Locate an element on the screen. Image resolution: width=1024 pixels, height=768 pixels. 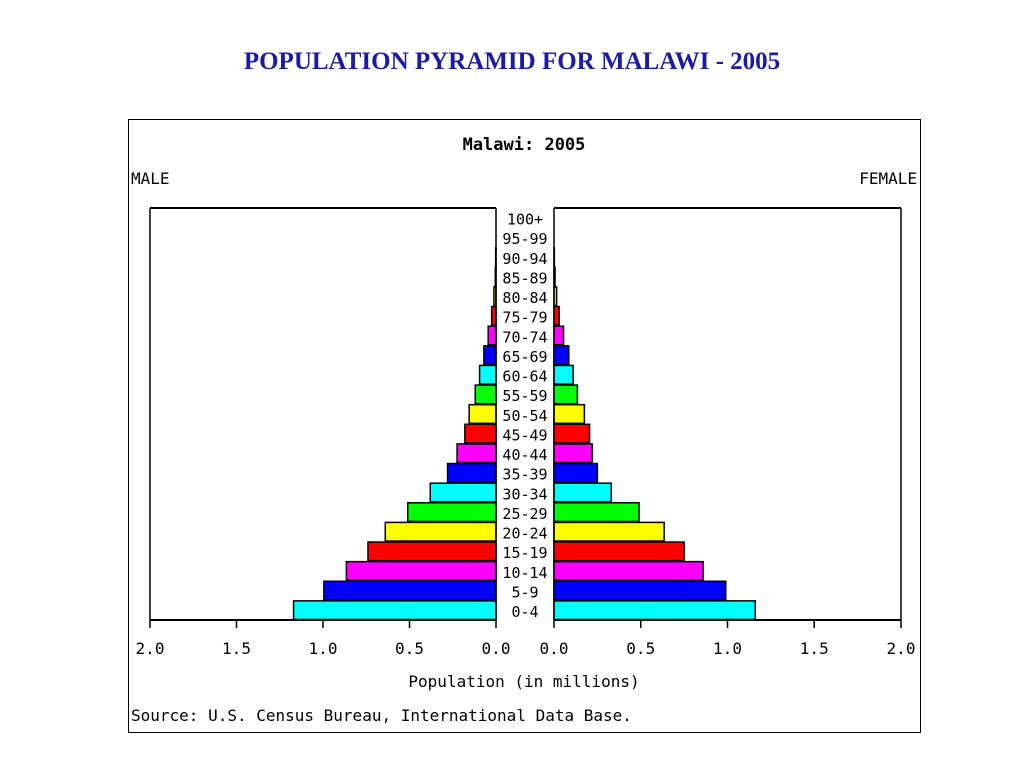
age-label-30-34: 30-34 is located at coordinates (524, 494).